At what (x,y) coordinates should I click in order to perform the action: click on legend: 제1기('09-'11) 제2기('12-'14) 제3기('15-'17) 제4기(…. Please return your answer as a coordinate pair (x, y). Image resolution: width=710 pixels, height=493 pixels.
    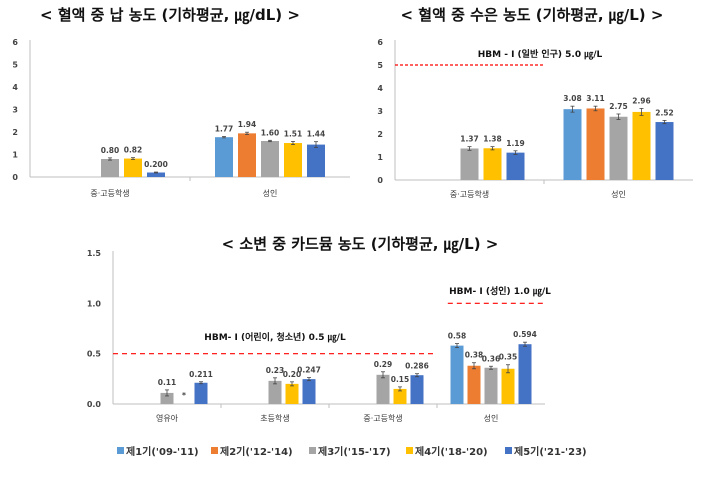
    Looking at the image, I should click on (352, 451).